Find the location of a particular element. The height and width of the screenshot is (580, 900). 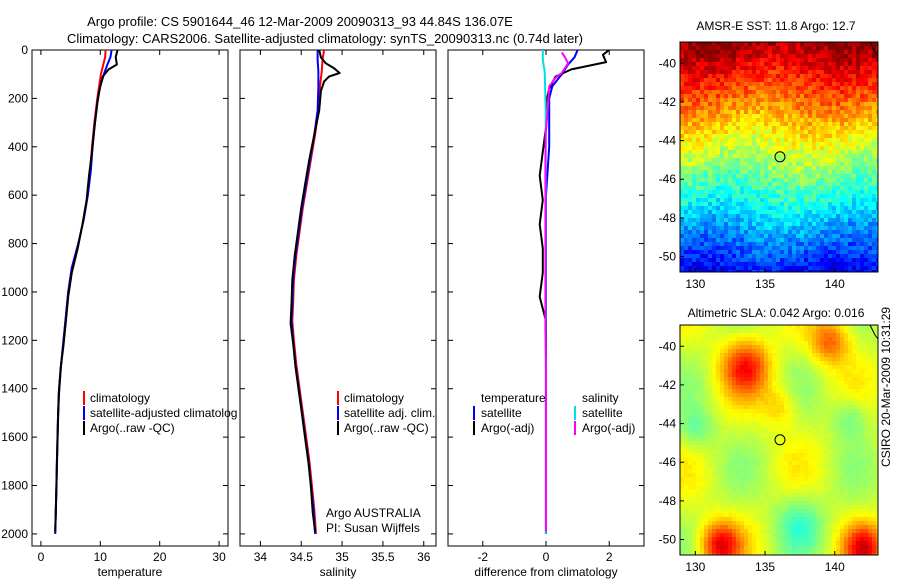

y-tick-label: 1600 is located at coordinates (14, 437).